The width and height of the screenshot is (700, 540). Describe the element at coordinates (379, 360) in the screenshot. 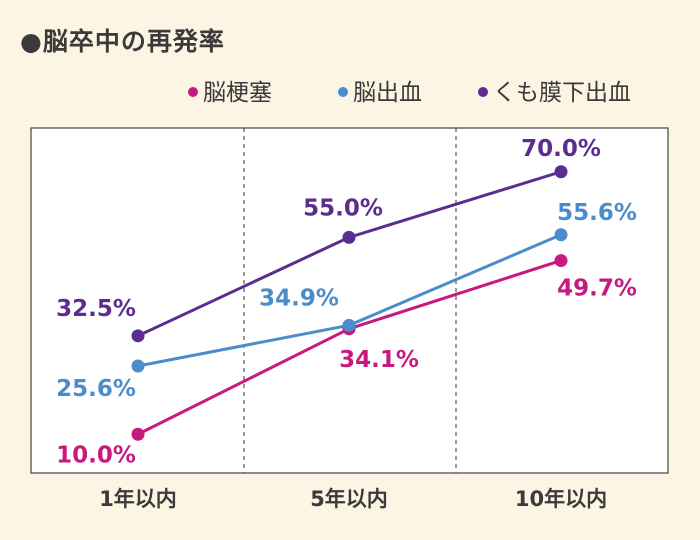

I see `data-label: 34.1%` at that location.